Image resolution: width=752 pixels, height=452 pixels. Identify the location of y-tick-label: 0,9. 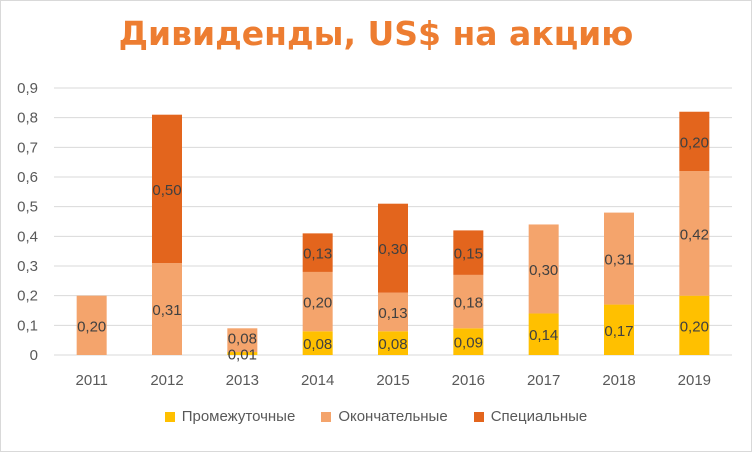
(27, 88).